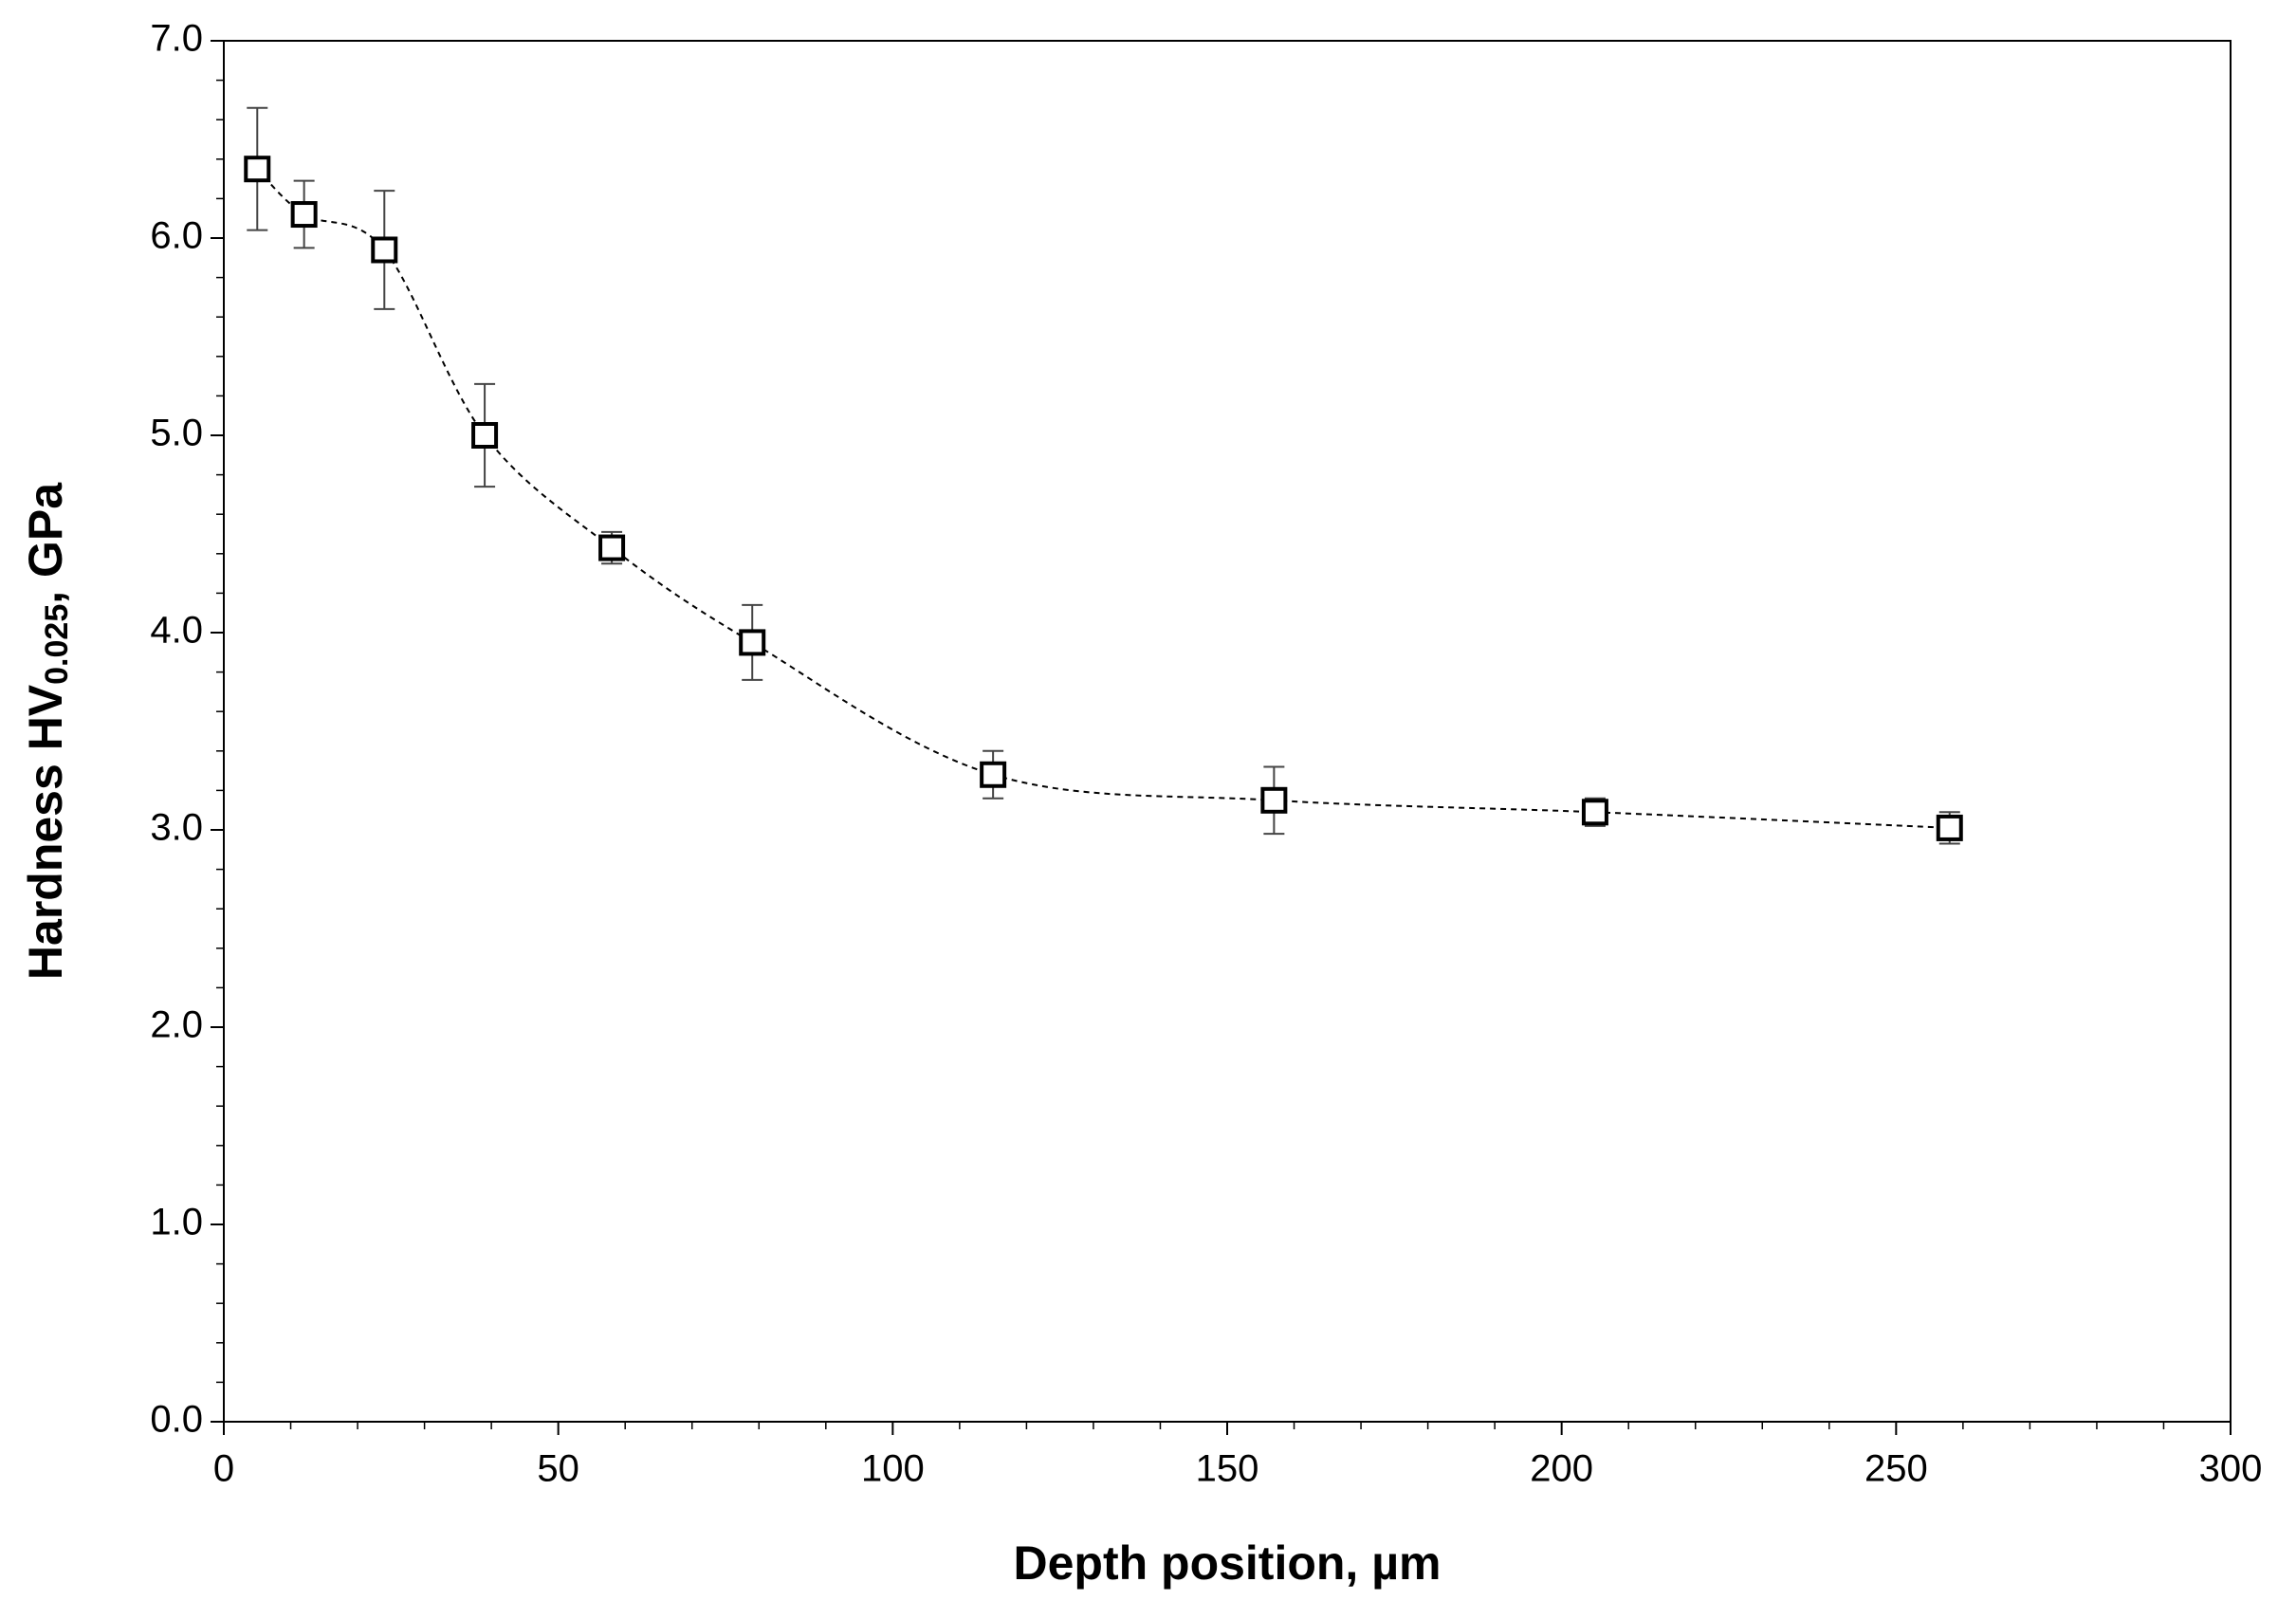 Image resolution: width=2296 pixels, height=1619 pixels. I want to click on y-axis-label: Hardness HV0.025, GPa, so click(47, 731).